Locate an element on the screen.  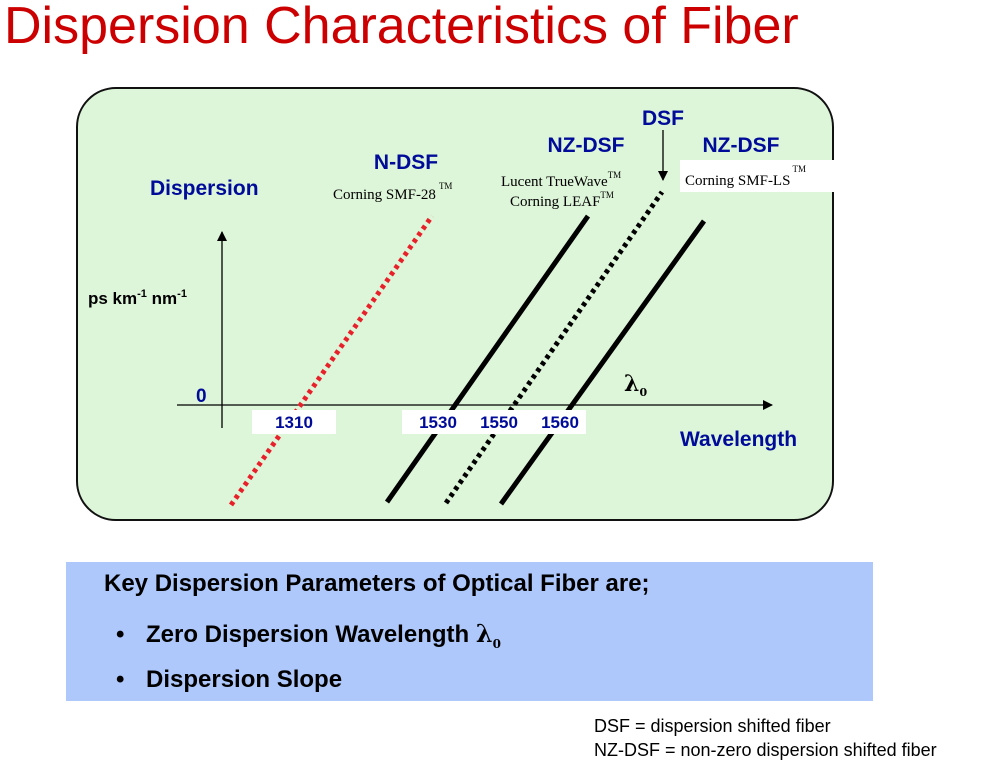
dsf-label: DSF is located at coordinates (663, 118).